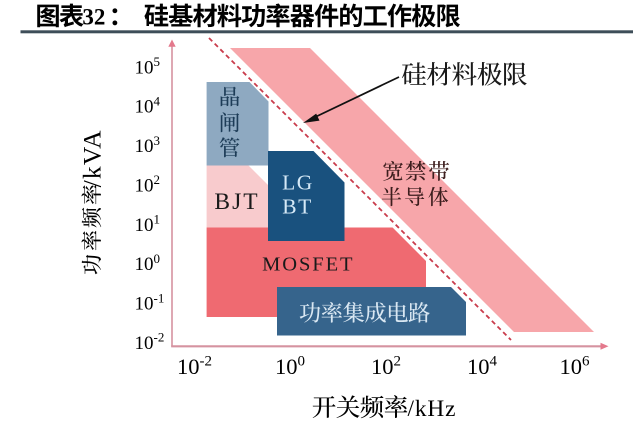 Image resolution: width=633 pixels, height=436 pixels. Describe the element at coordinates (93, 17) in the screenshot. I see `svg-text: 32` at that location.